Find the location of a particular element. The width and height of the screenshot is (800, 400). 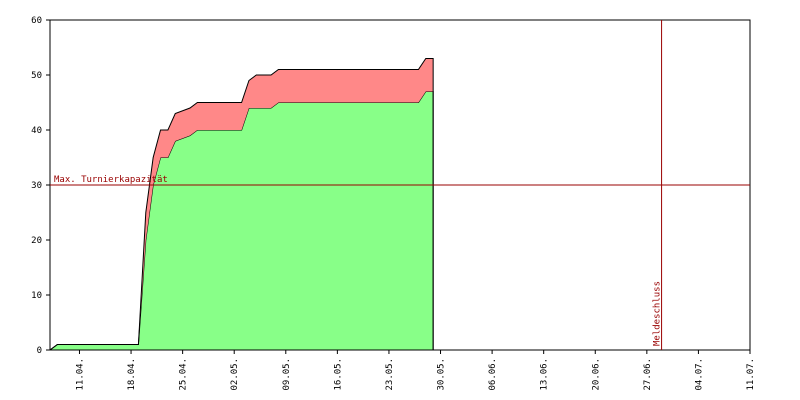

x-tick-label: 30.05. is located at coordinates (442, 374).